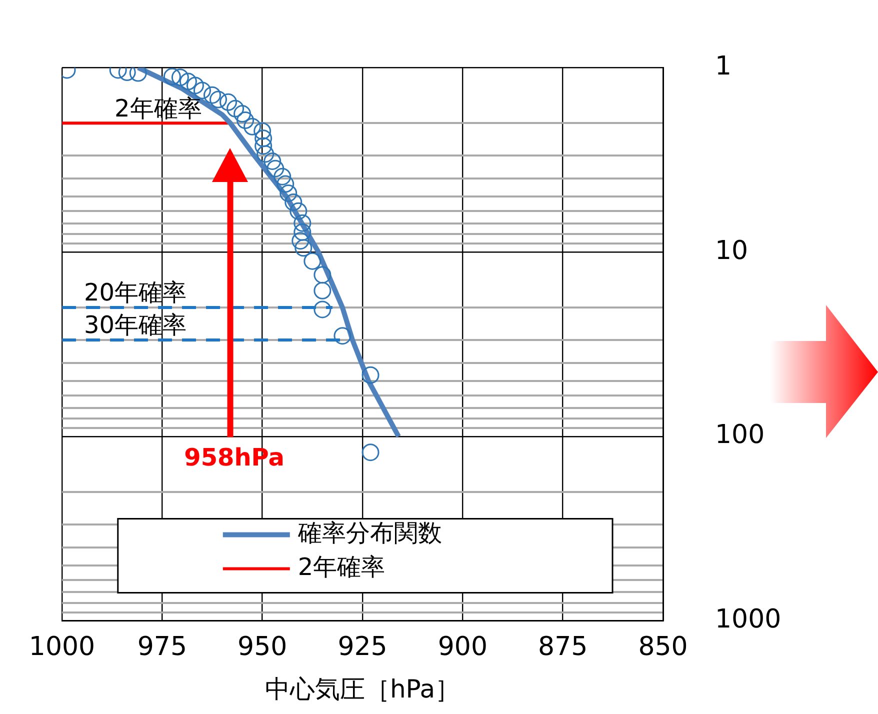 This screenshot has height=714, width=878. What do you see at coordinates (362, 689) in the screenshot?
I see `x-axis-title: 中心気圧［hPa］` at bounding box center [362, 689].